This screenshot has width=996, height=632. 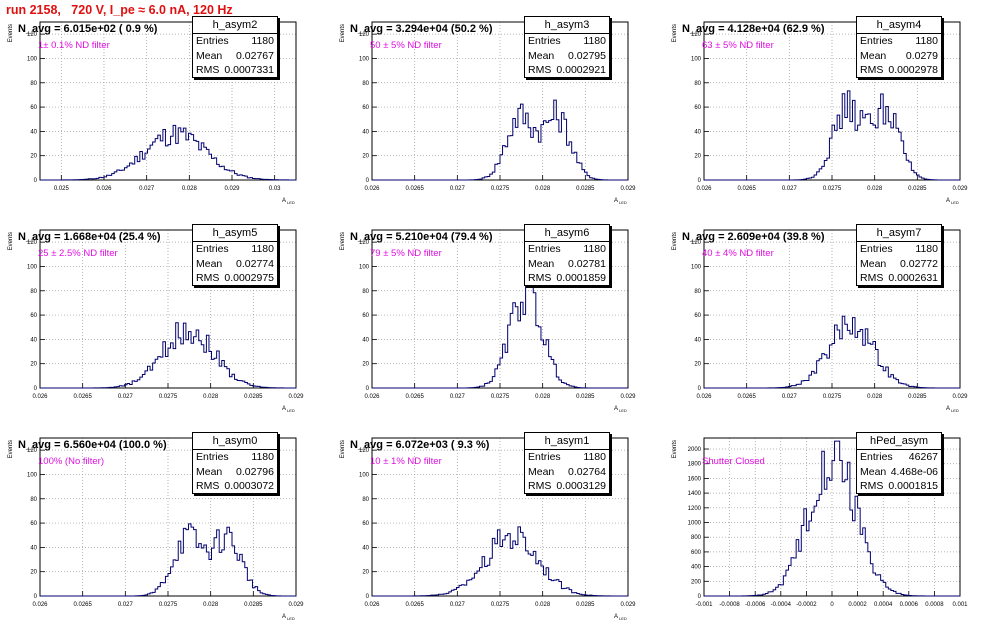 I want to click on n-avg-label: N_avg = 3.294e+04 (50.2 %), so click(x=421, y=29).